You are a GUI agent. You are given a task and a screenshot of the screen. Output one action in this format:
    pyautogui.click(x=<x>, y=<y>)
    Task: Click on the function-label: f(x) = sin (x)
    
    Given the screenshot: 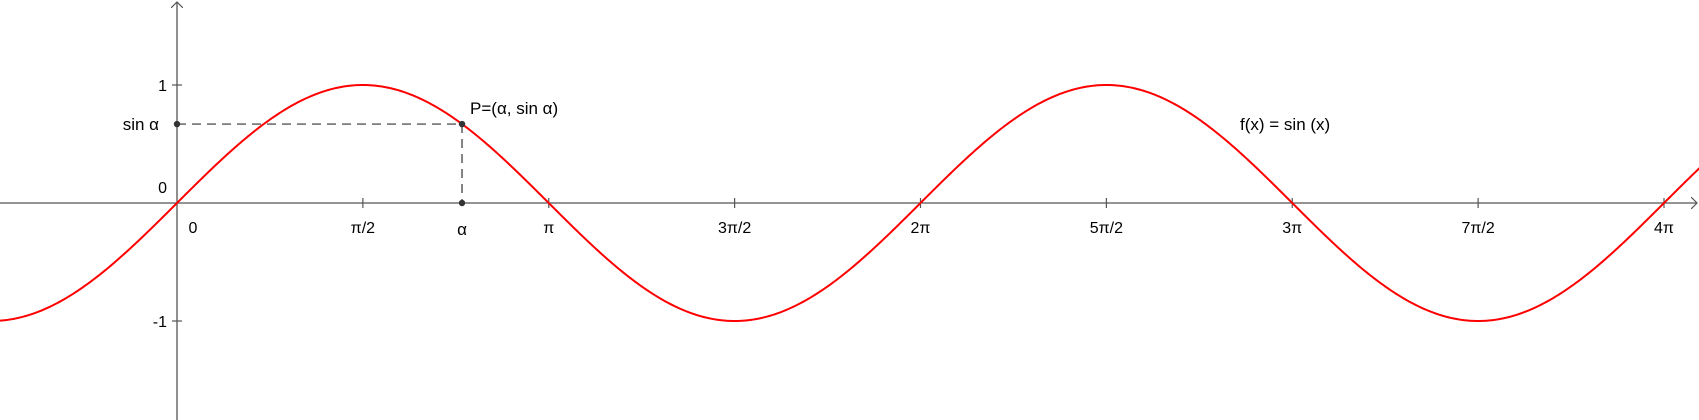 What is the action you would take?
    pyautogui.click(x=1285, y=124)
    